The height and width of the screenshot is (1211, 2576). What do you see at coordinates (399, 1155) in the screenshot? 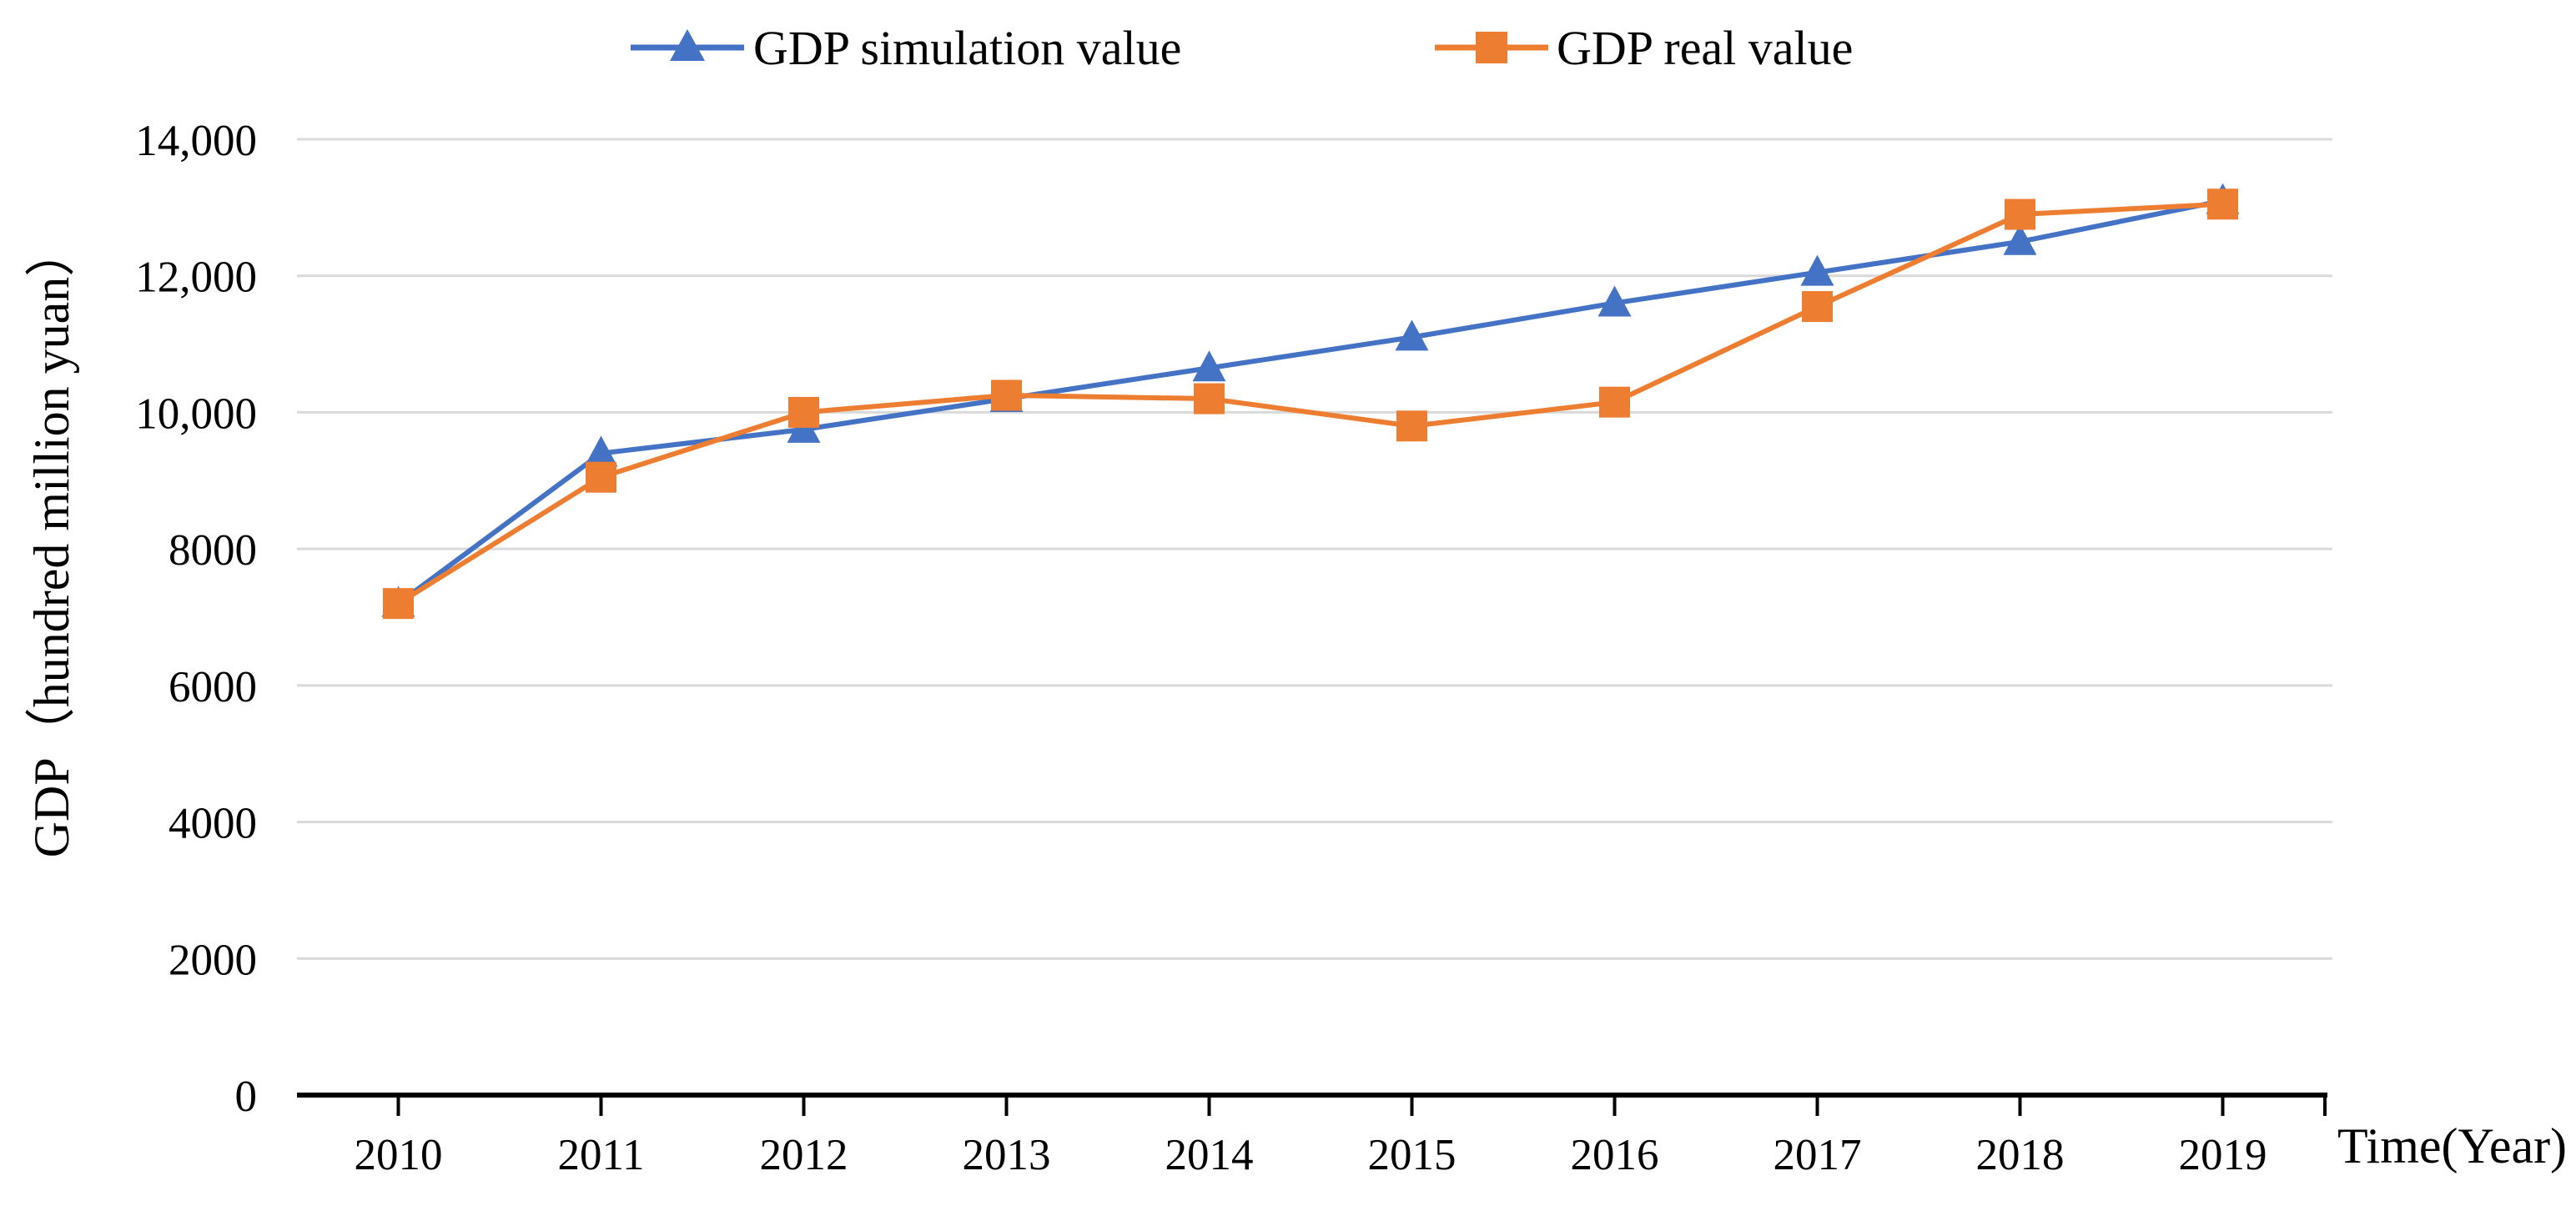
I see `x-tick-label: 2010` at bounding box center [399, 1155].